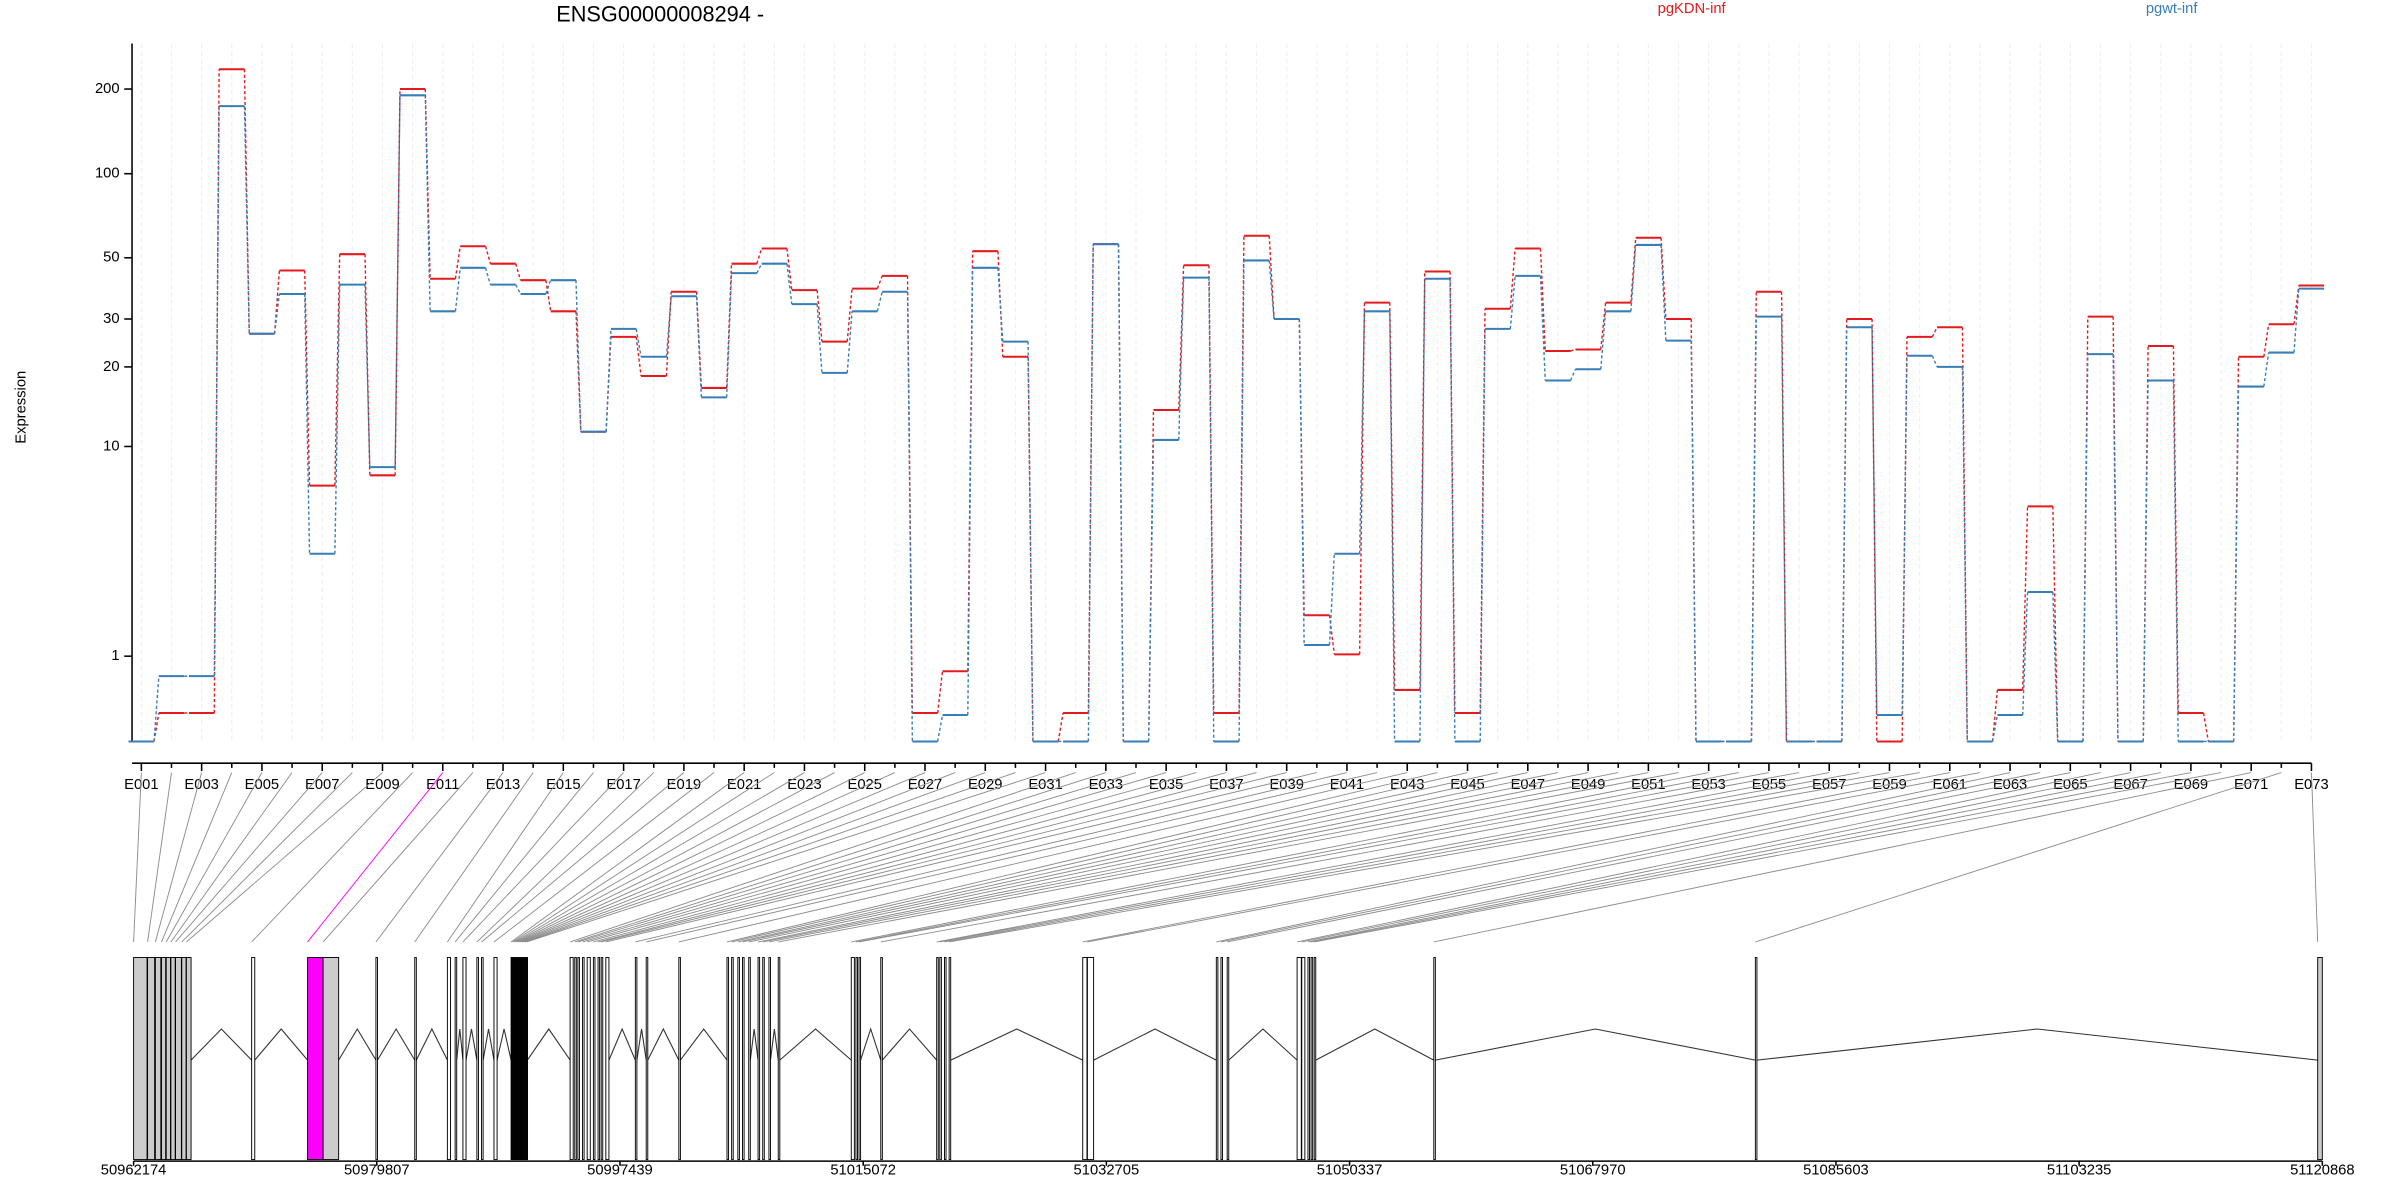  I want to click on x-tick-label: E033, so click(1106, 785).